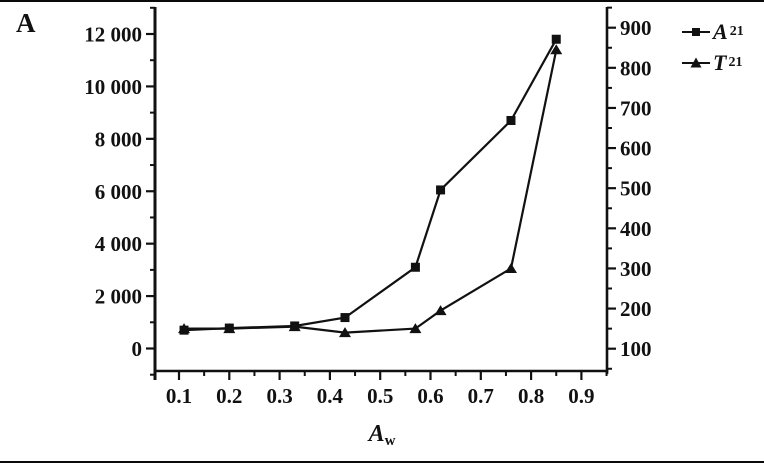 This screenshot has width=764, height=463. I want to click on square-marker-icon, so click(696, 32).